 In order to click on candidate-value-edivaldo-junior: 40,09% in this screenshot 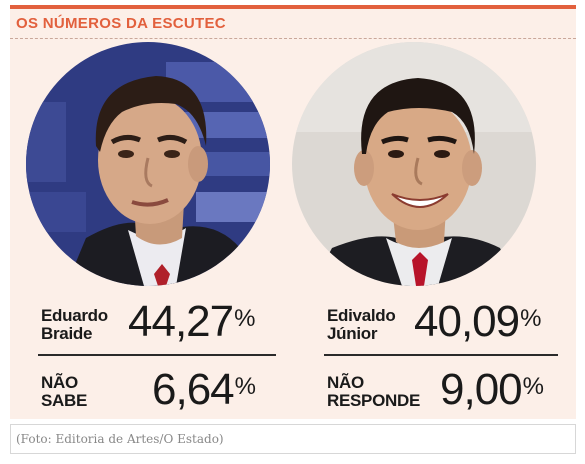, I will do `click(477, 321)`.